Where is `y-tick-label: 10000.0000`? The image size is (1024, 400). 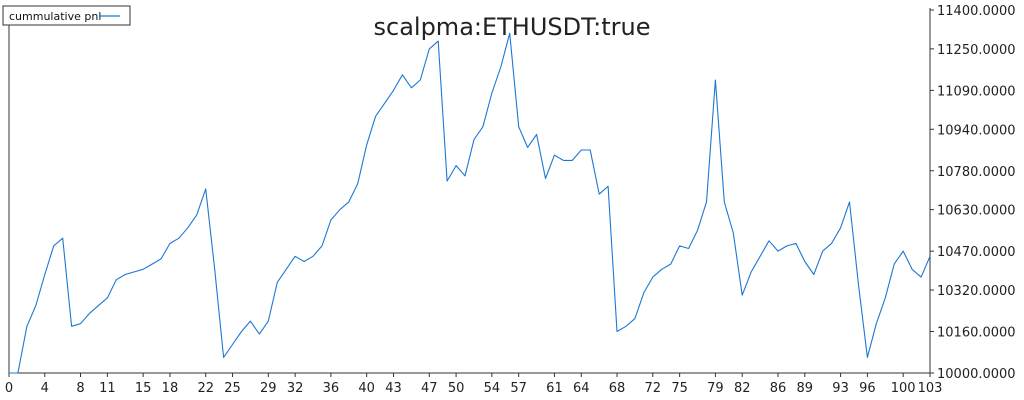
y-tick-label: 10000.0000 is located at coordinates (976, 374).